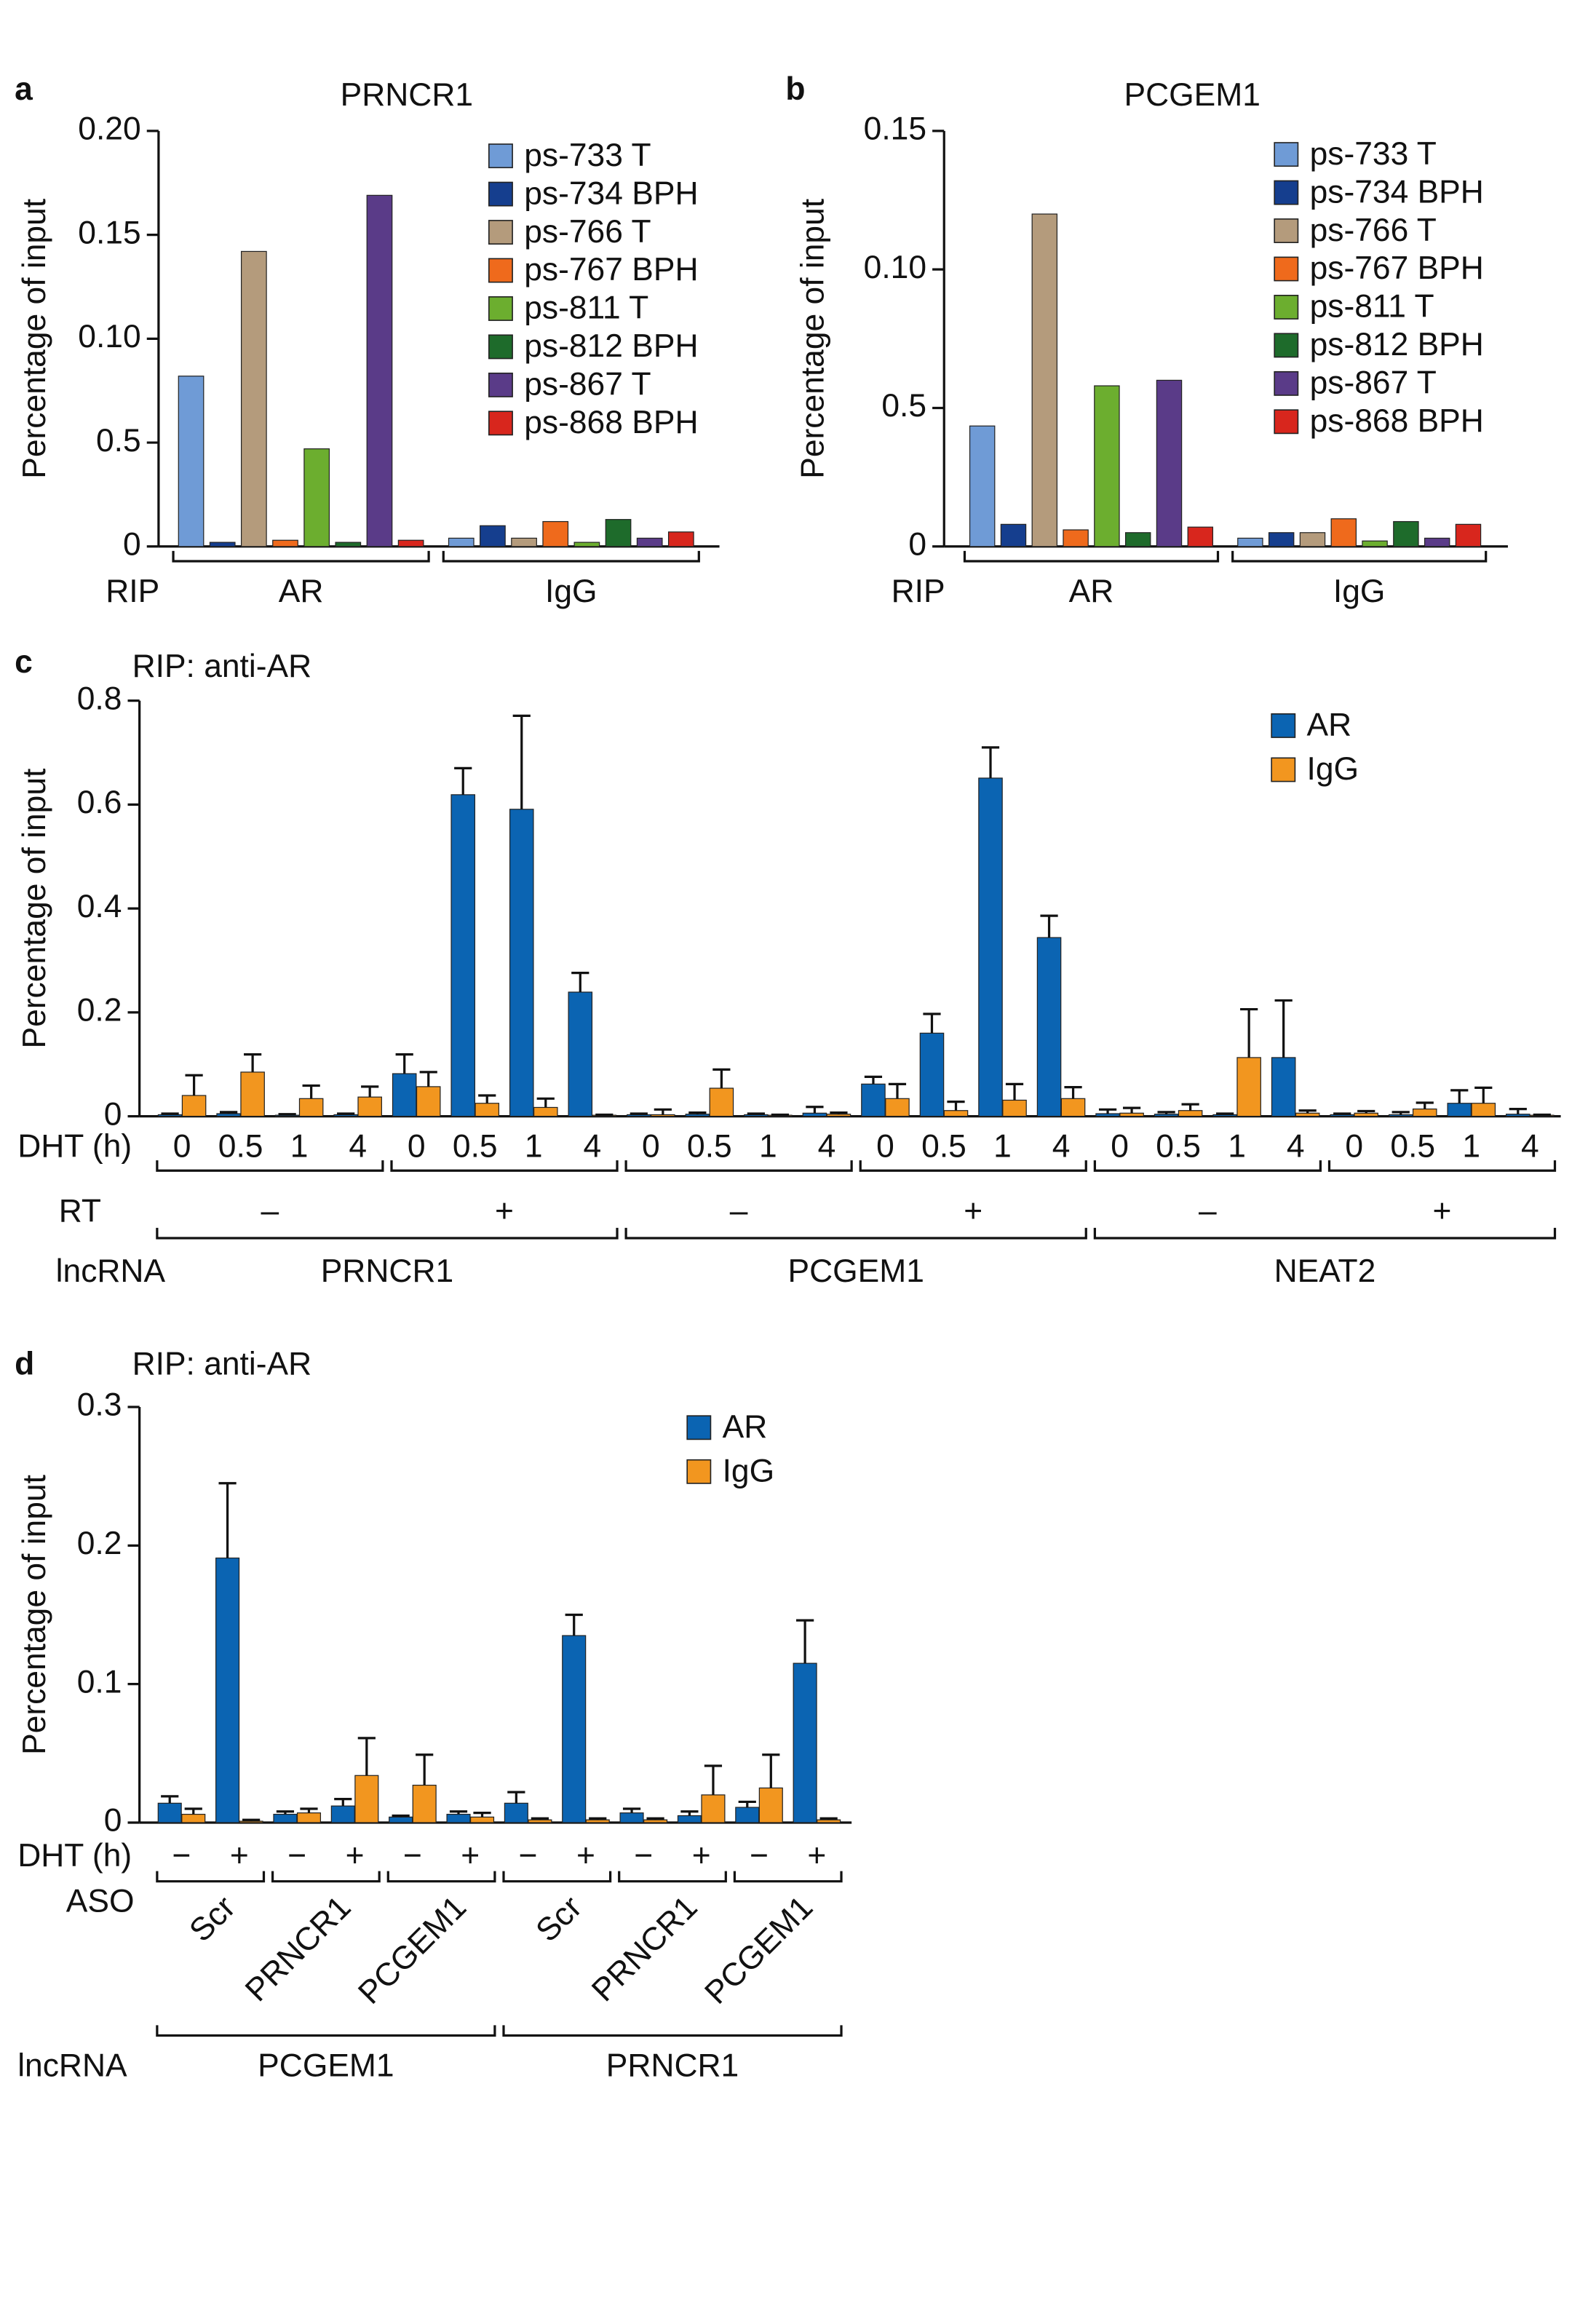 This screenshot has height=2303, width=1596. I want to click on x-level-label: –, so click(739, 1211).